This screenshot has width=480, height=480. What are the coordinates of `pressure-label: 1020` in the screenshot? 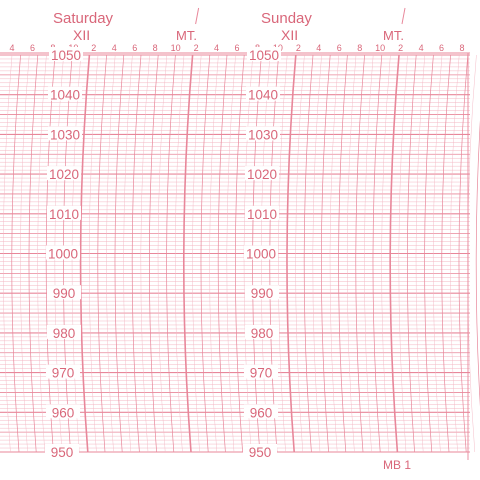 It's located at (262, 174).